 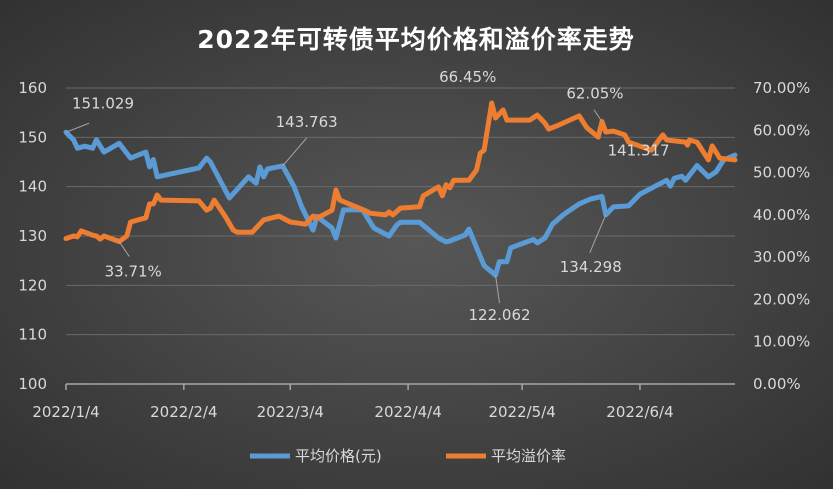 What do you see at coordinates (639, 150) in the screenshot?
I see `data-label: 141.317` at bounding box center [639, 150].